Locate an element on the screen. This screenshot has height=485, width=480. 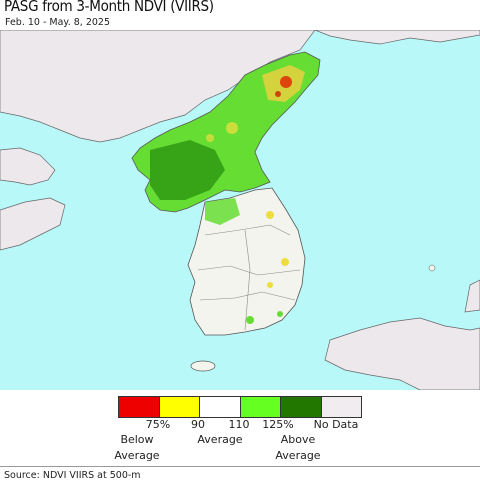
japan-north-coast is located at coordinates (472, 296).